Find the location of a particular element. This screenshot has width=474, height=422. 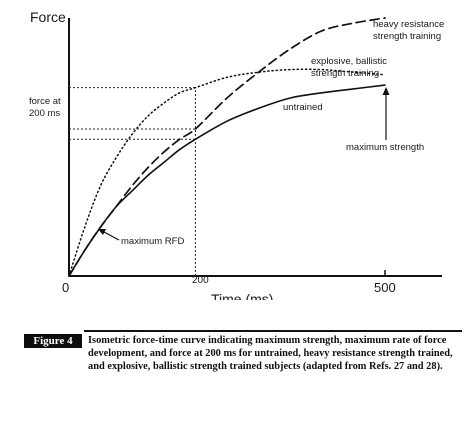

annotation-untrained: untrained is located at coordinates (303, 107).